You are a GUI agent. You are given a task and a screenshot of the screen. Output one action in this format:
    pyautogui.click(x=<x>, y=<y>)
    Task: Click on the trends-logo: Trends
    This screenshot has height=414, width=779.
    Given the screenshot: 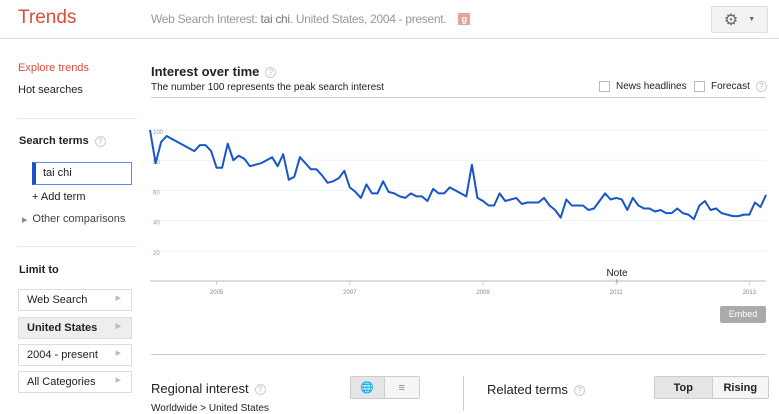 What is the action you would take?
    pyautogui.click(x=47, y=17)
    